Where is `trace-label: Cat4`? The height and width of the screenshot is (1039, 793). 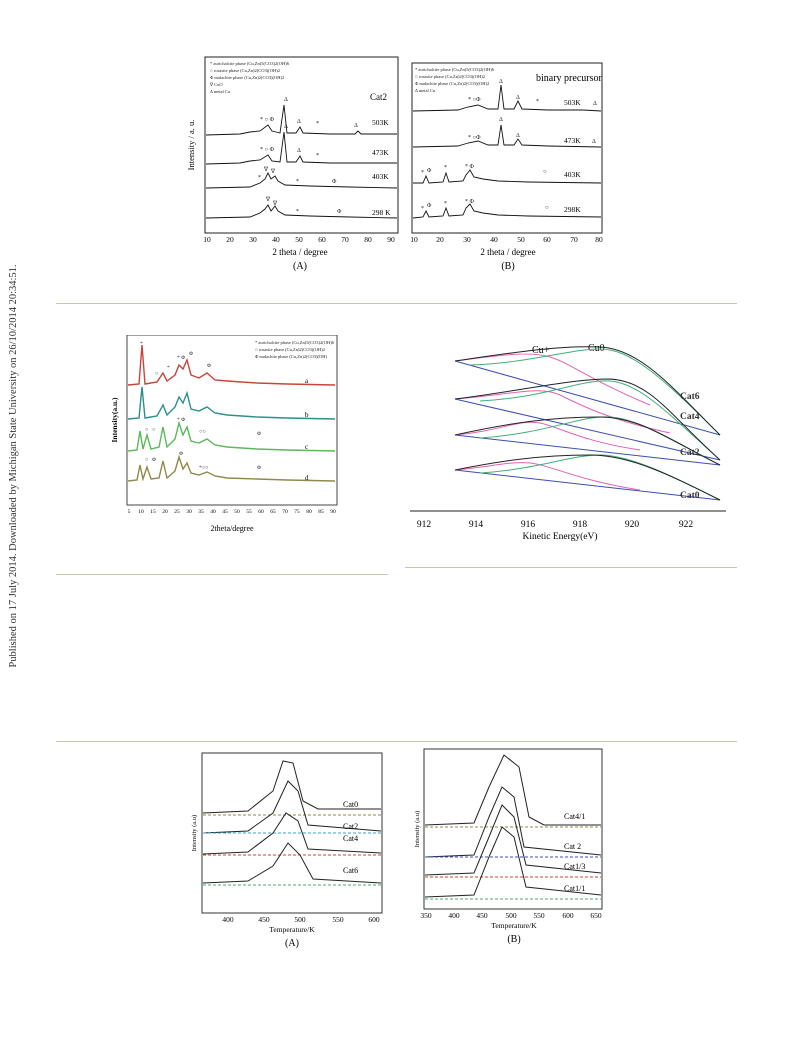 trace-label: Cat4 is located at coordinates (690, 417).